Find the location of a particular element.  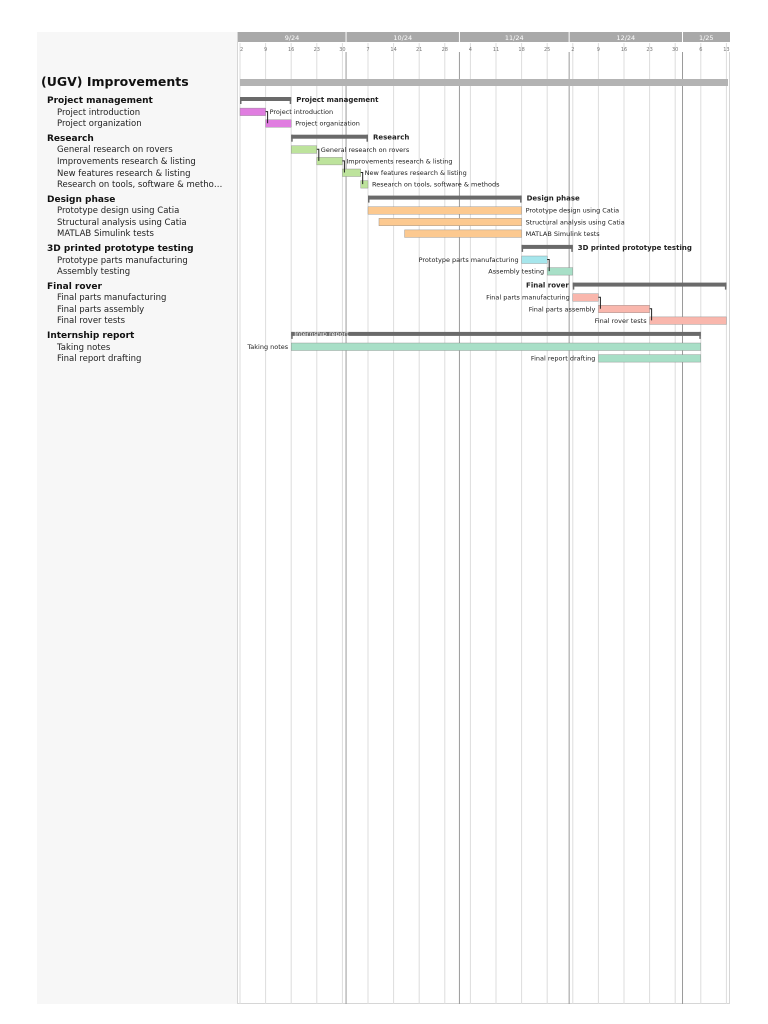

project-title: (UGV) Improvements is located at coordinates (115, 81).